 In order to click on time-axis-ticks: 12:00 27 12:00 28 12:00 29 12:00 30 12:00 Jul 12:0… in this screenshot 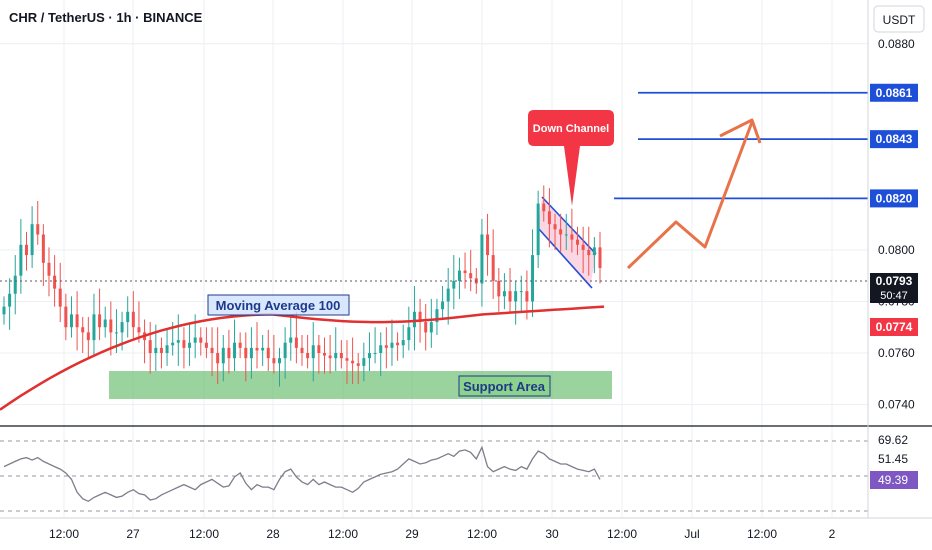, I will do `click(442, 534)`.